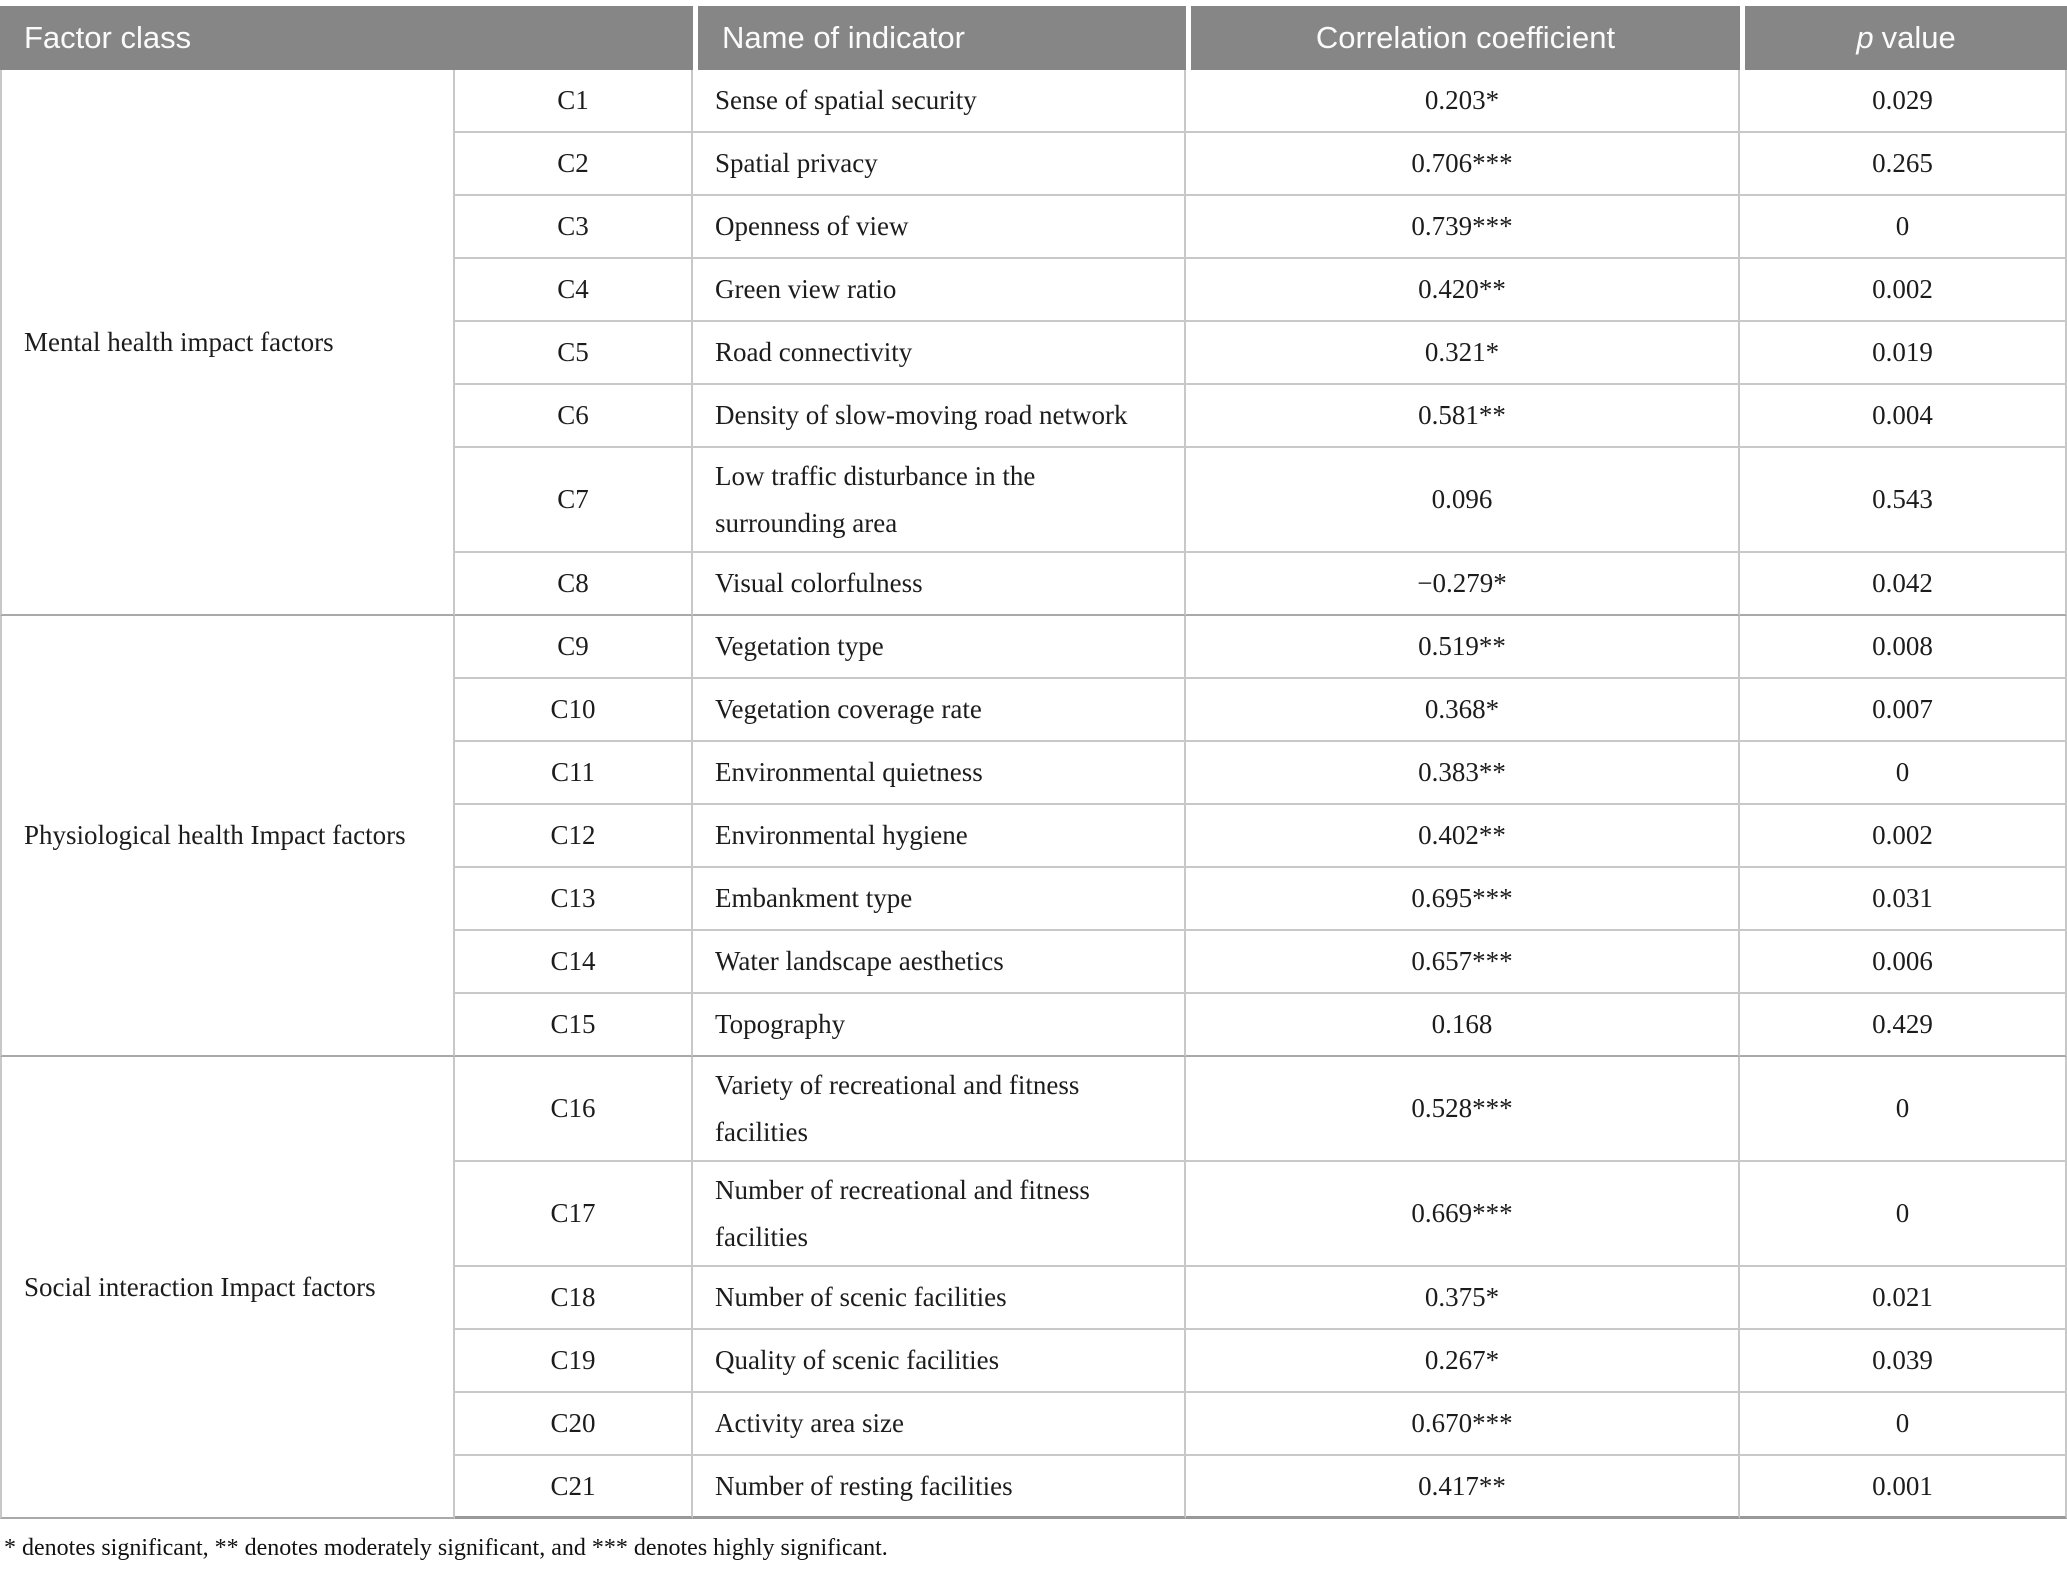  I want to click on correlation-value-cell: 0.168, so click(1463, 1025).